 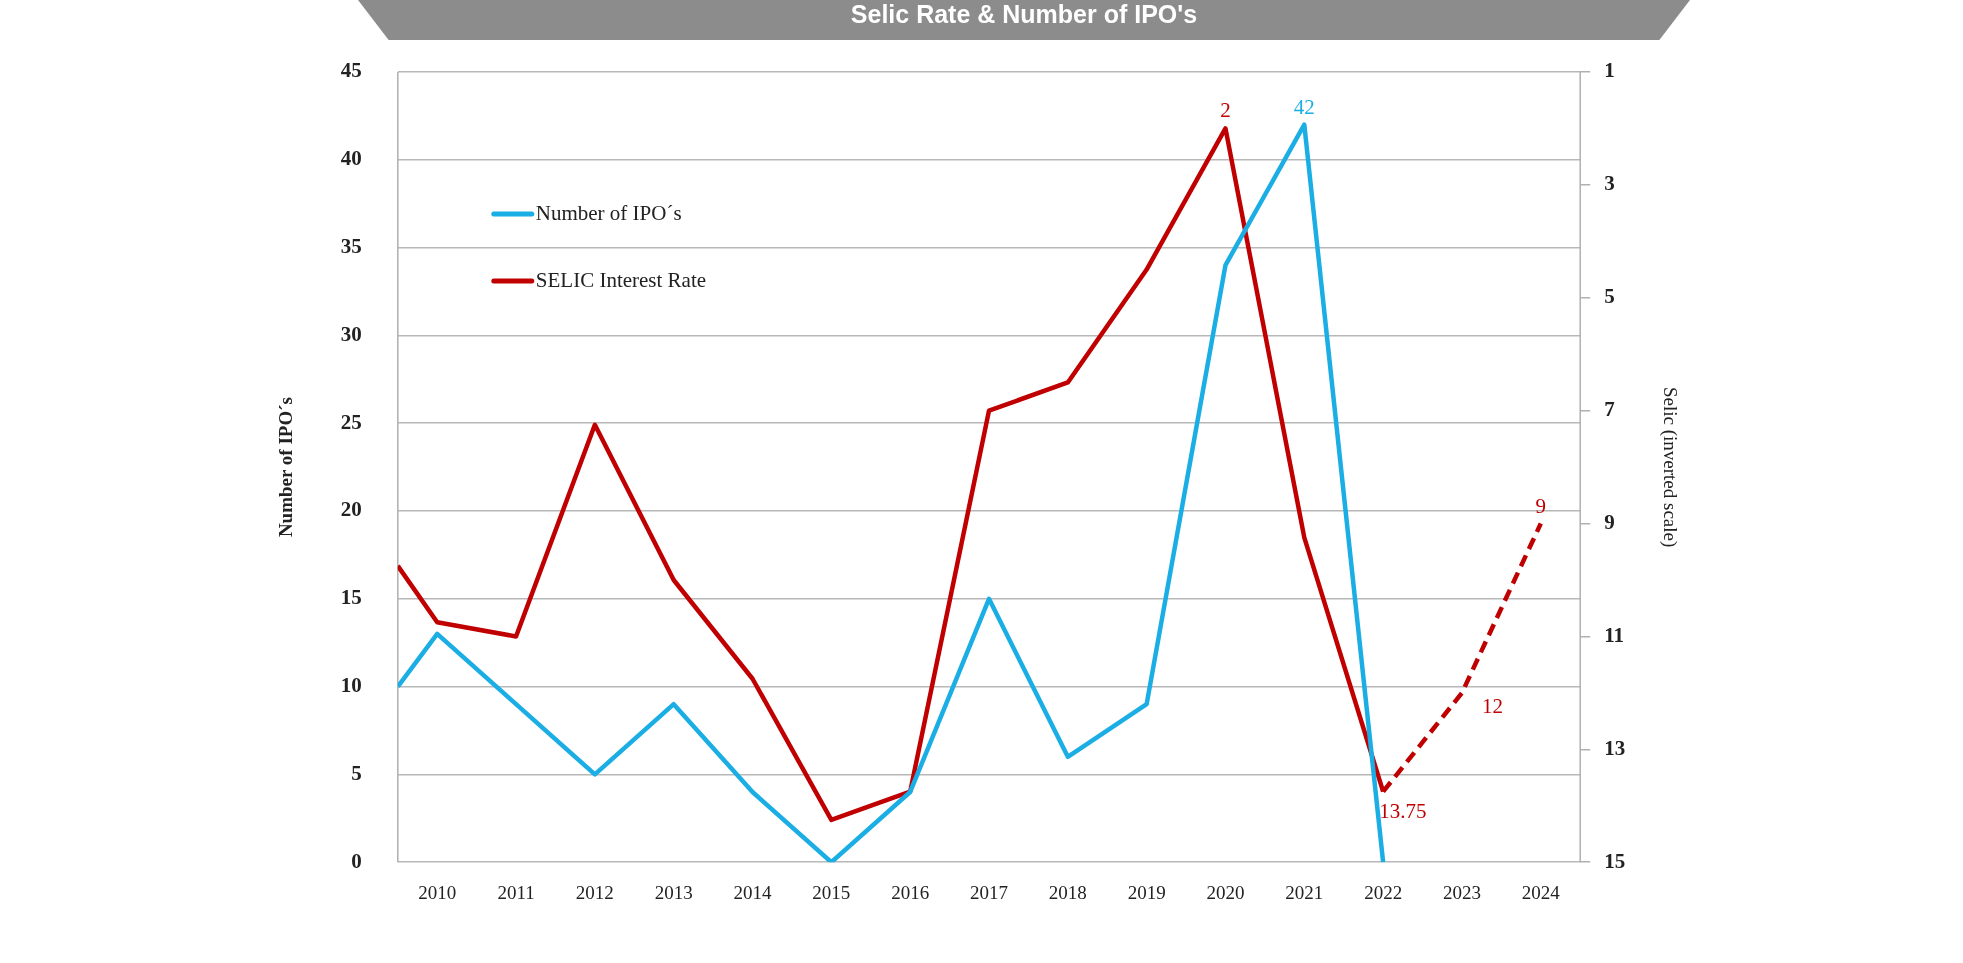 What do you see at coordinates (1615, 860) in the screenshot?
I see `y2-tick-label: 15` at bounding box center [1615, 860].